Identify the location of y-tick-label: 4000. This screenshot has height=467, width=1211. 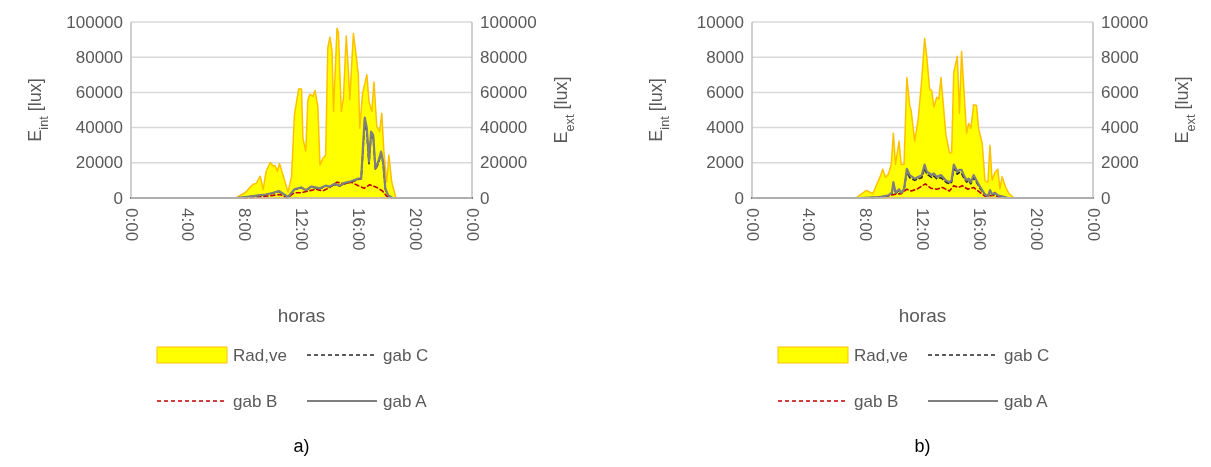
(725, 128).